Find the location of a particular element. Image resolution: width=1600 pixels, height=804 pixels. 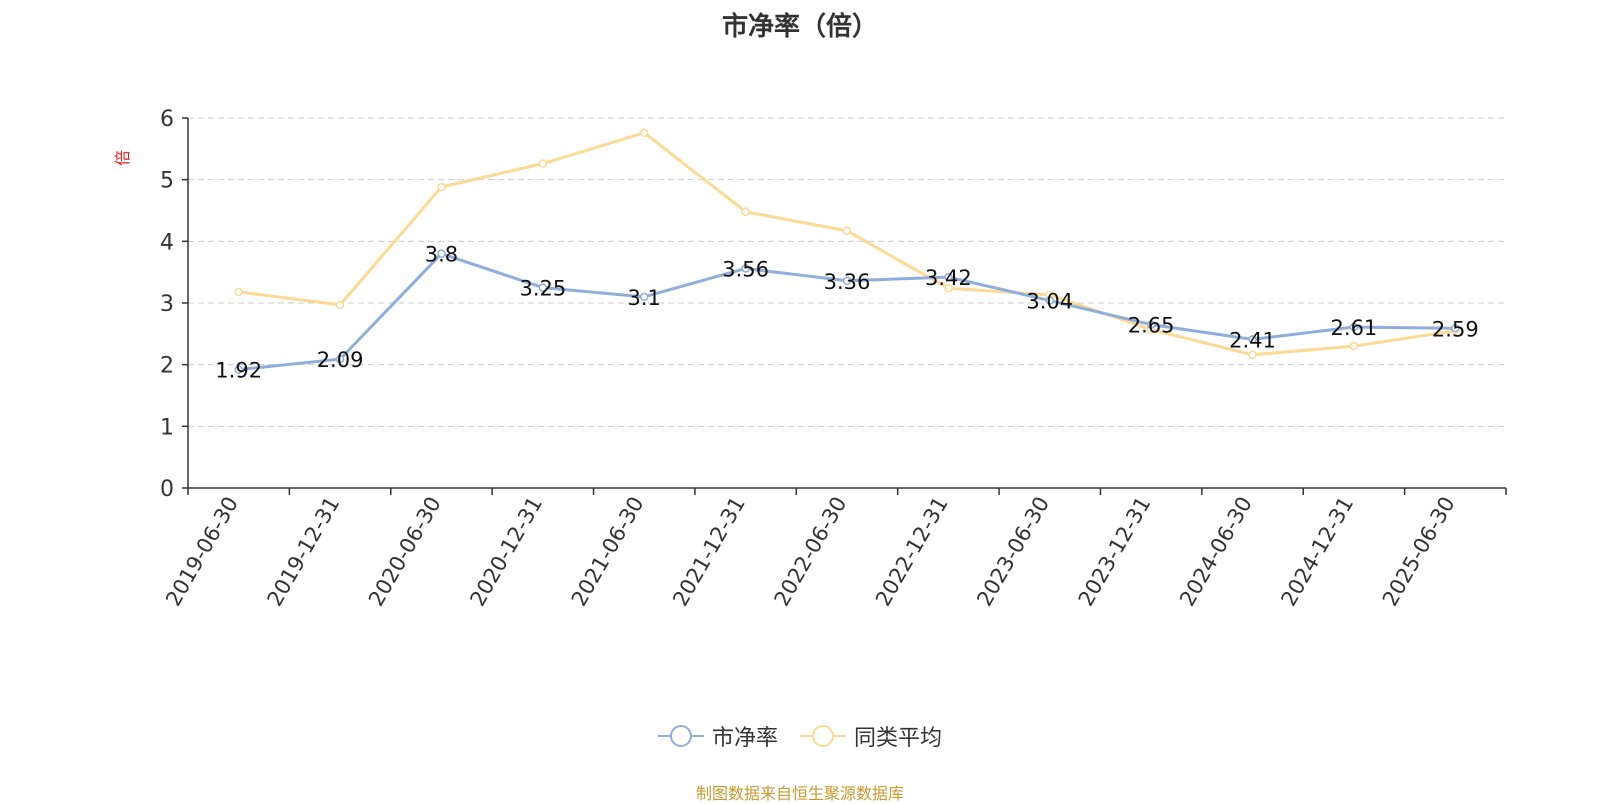

data-label-pb: 3.56 is located at coordinates (745, 269).